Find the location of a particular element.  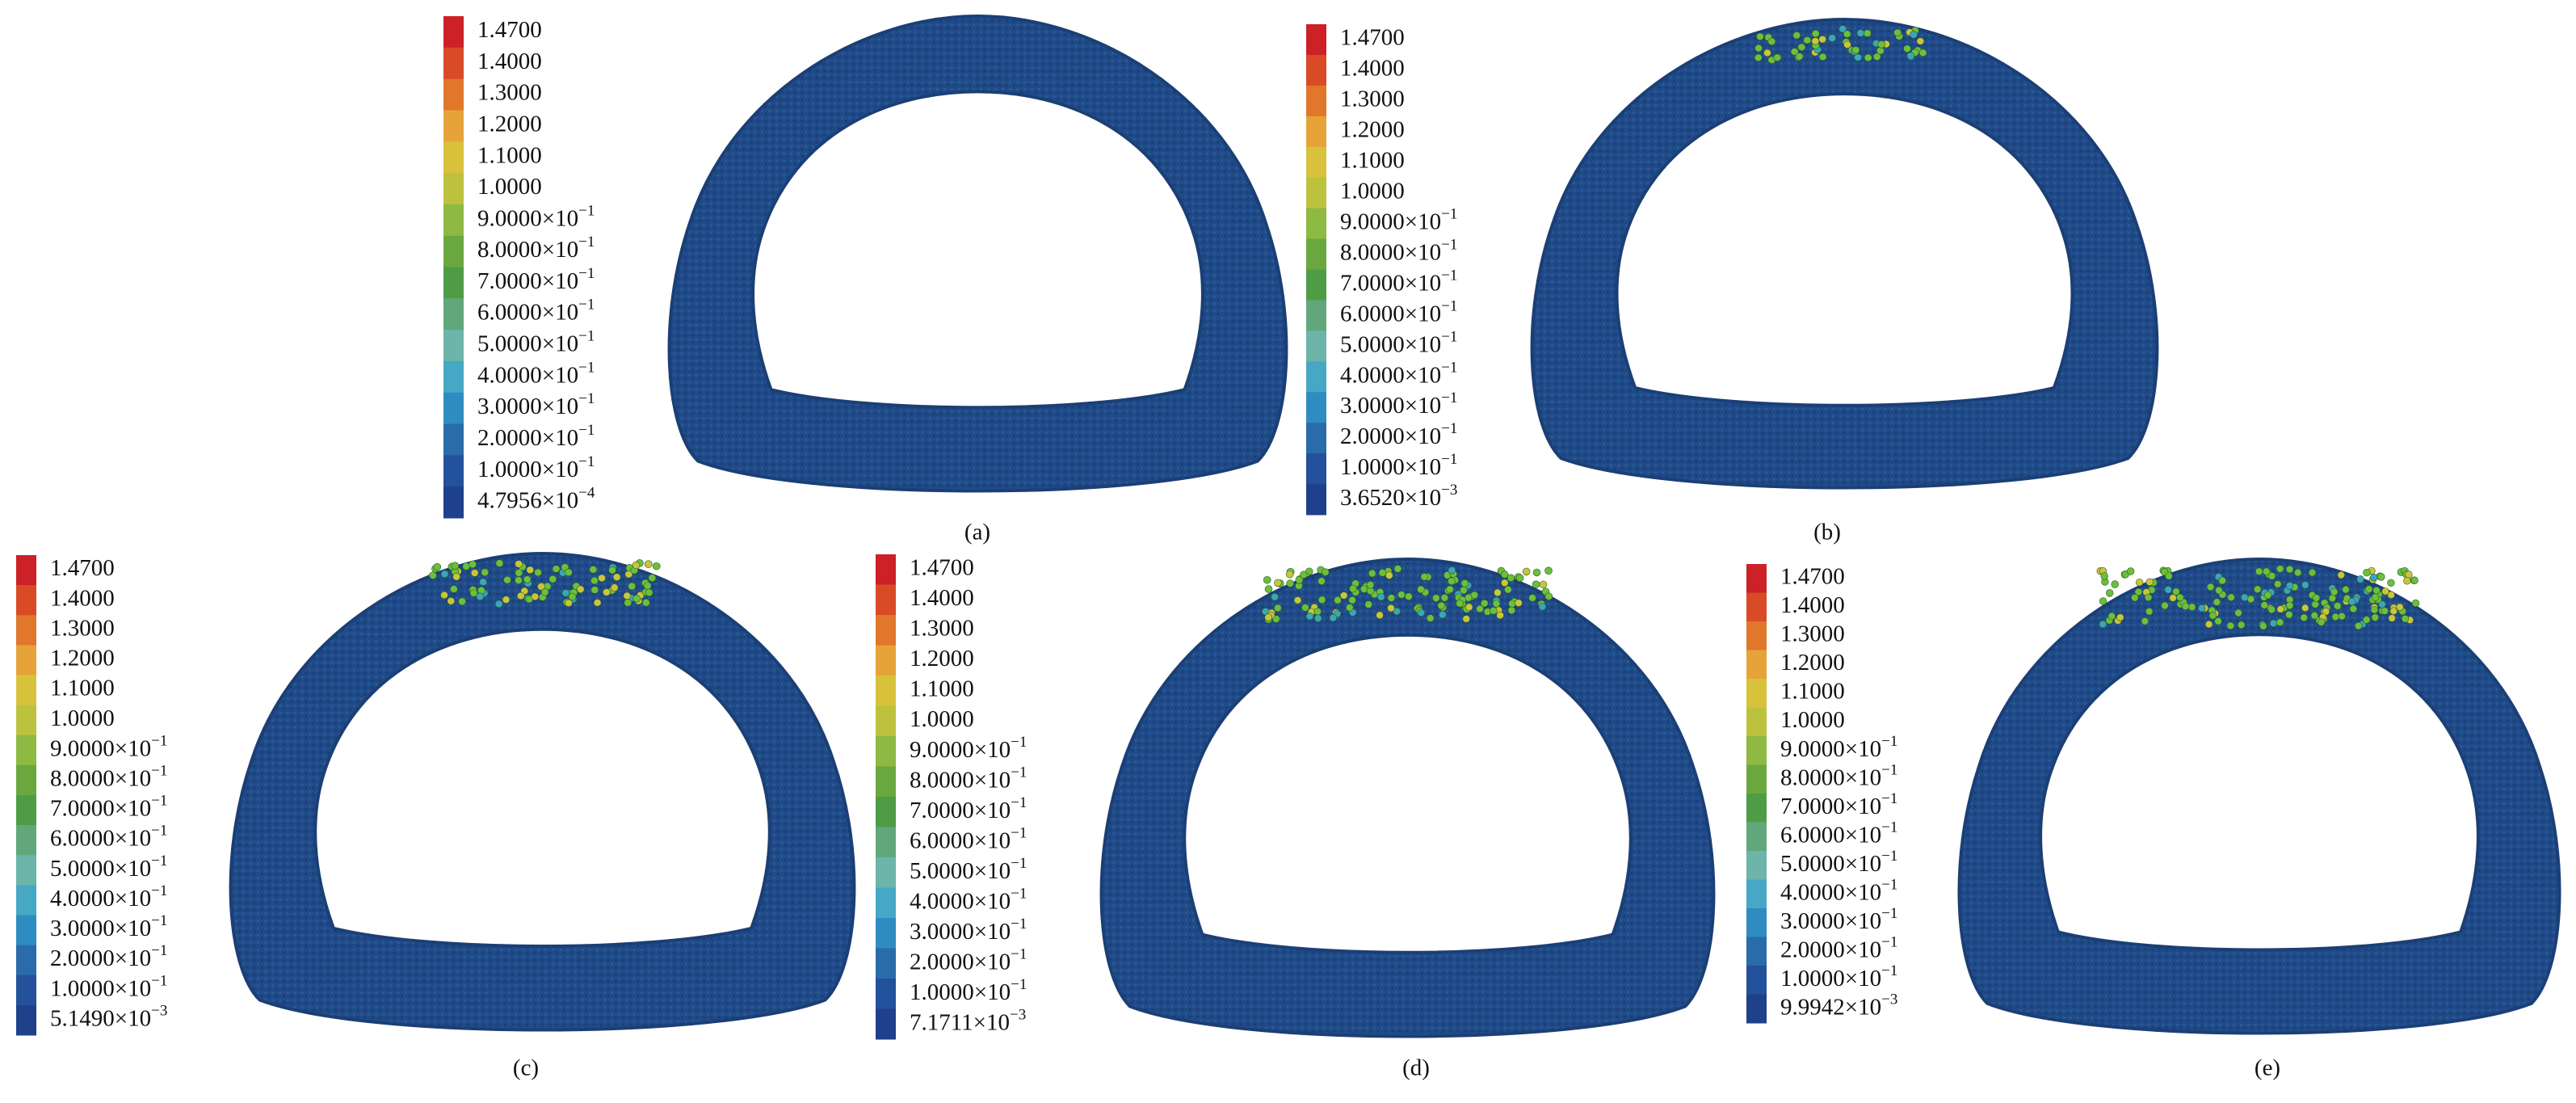

legend-mantissa: 9.0000×10 is located at coordinates (1390, 221).